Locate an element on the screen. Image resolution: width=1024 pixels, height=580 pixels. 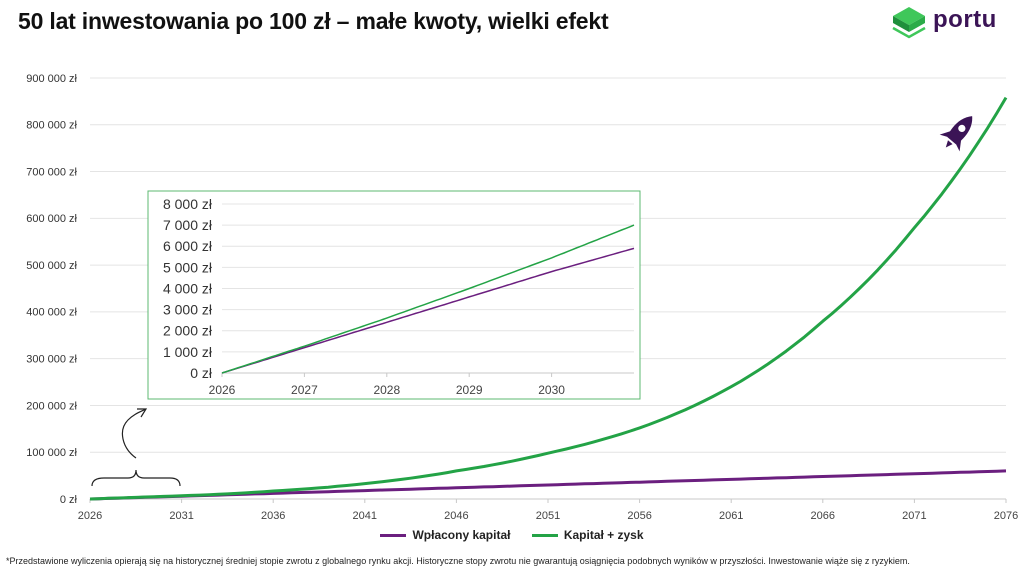
y-tick-label: 8 000 zł is located at coordinates (188, 204).